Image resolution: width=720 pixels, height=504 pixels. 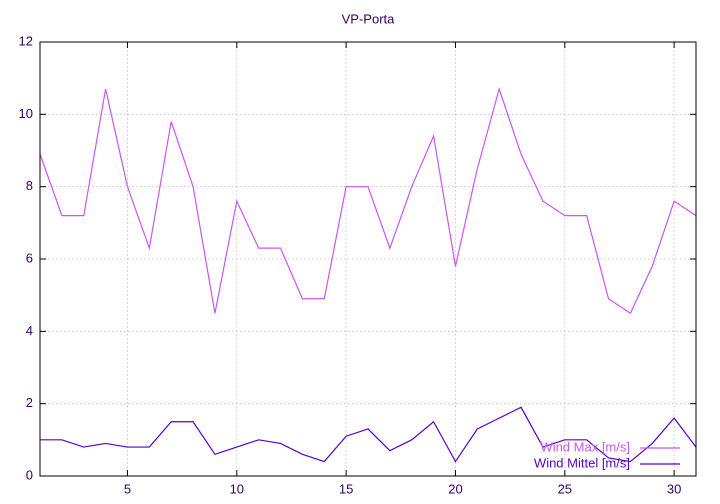 I want to click on y-tick-label: 4, so click(x=29, y=330).